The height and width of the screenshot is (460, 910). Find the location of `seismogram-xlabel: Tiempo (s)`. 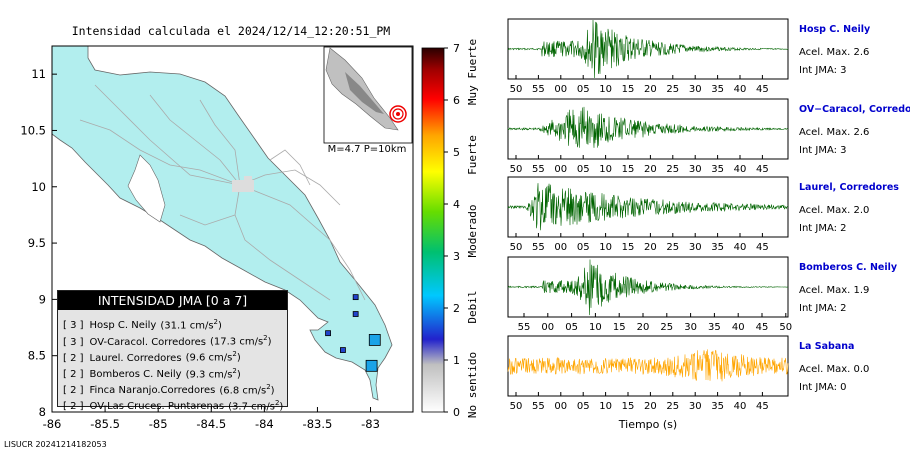

seismogram-xlabel: Tiempo (s) is located at coordinates (647, 424).